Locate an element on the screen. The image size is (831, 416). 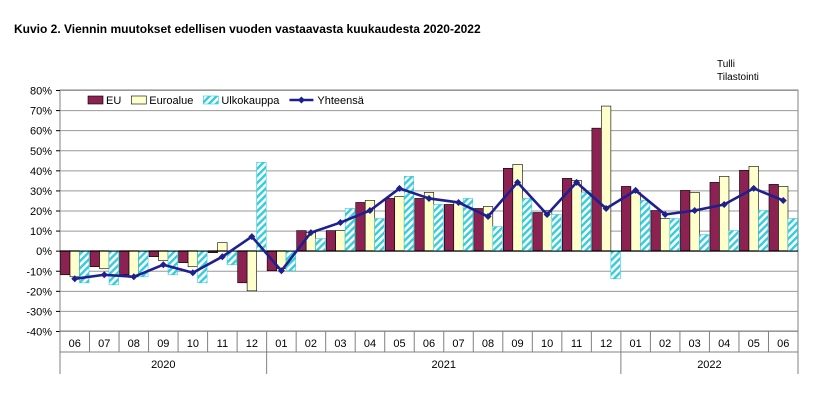
x-tick-label: 10 is located at coordinates (547, 344).